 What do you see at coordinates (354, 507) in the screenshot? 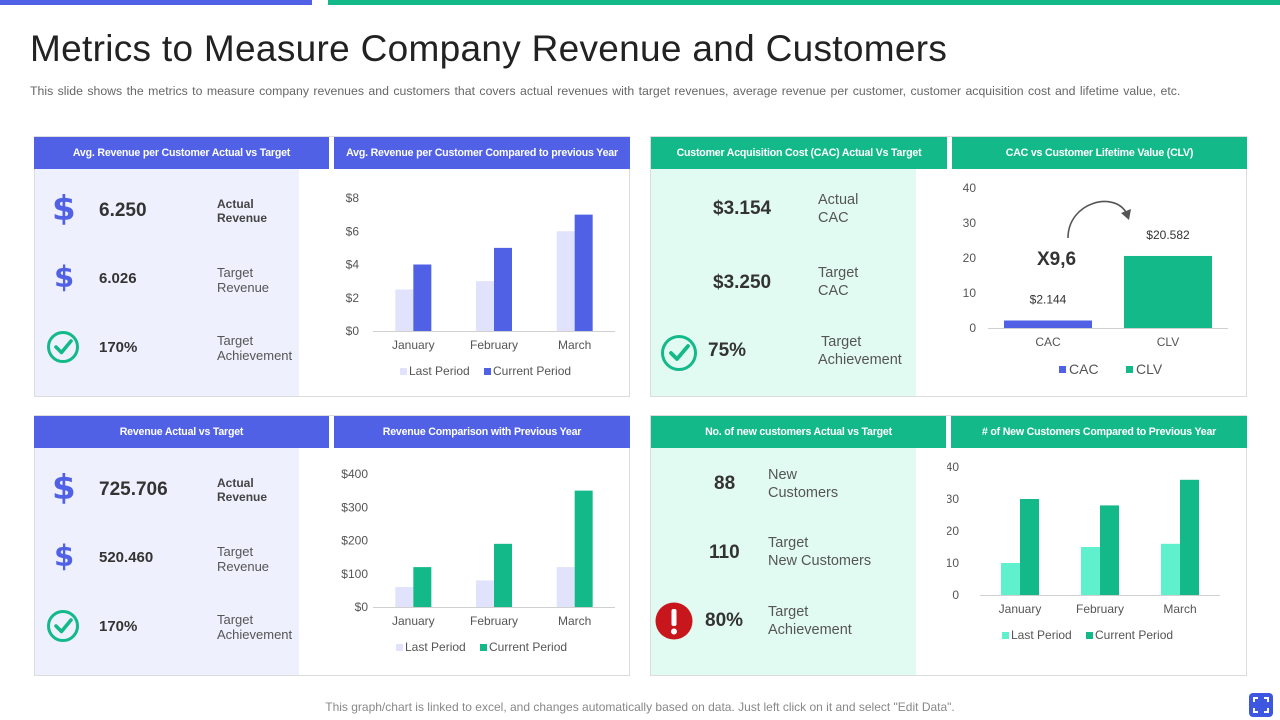
I see `y-tick-label: $300` at bounding box center [354, 507].